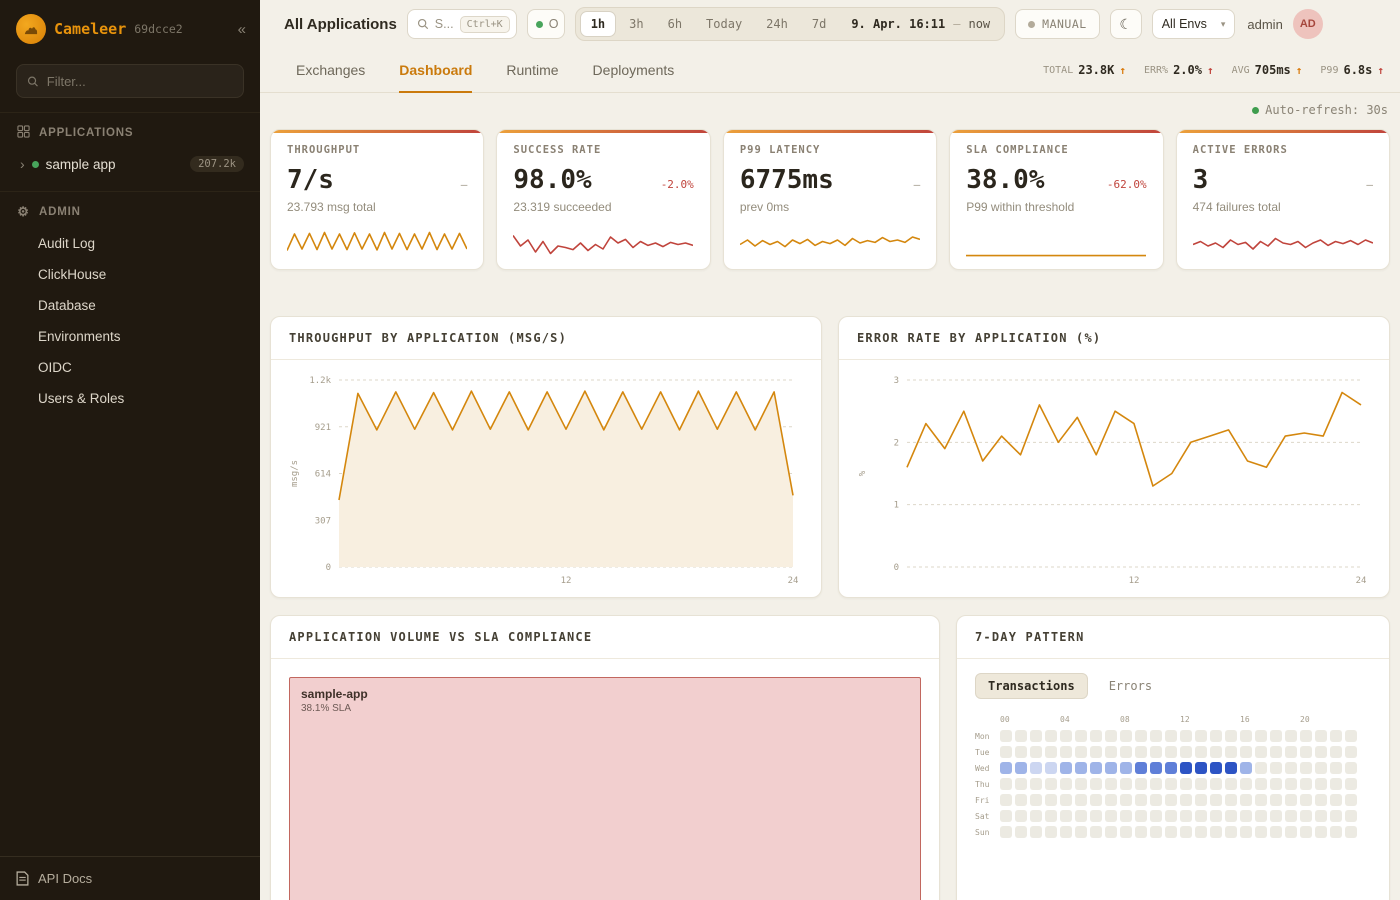  I want to click on sidebar-item-audit-log: Audit Log, so click(67, 243).